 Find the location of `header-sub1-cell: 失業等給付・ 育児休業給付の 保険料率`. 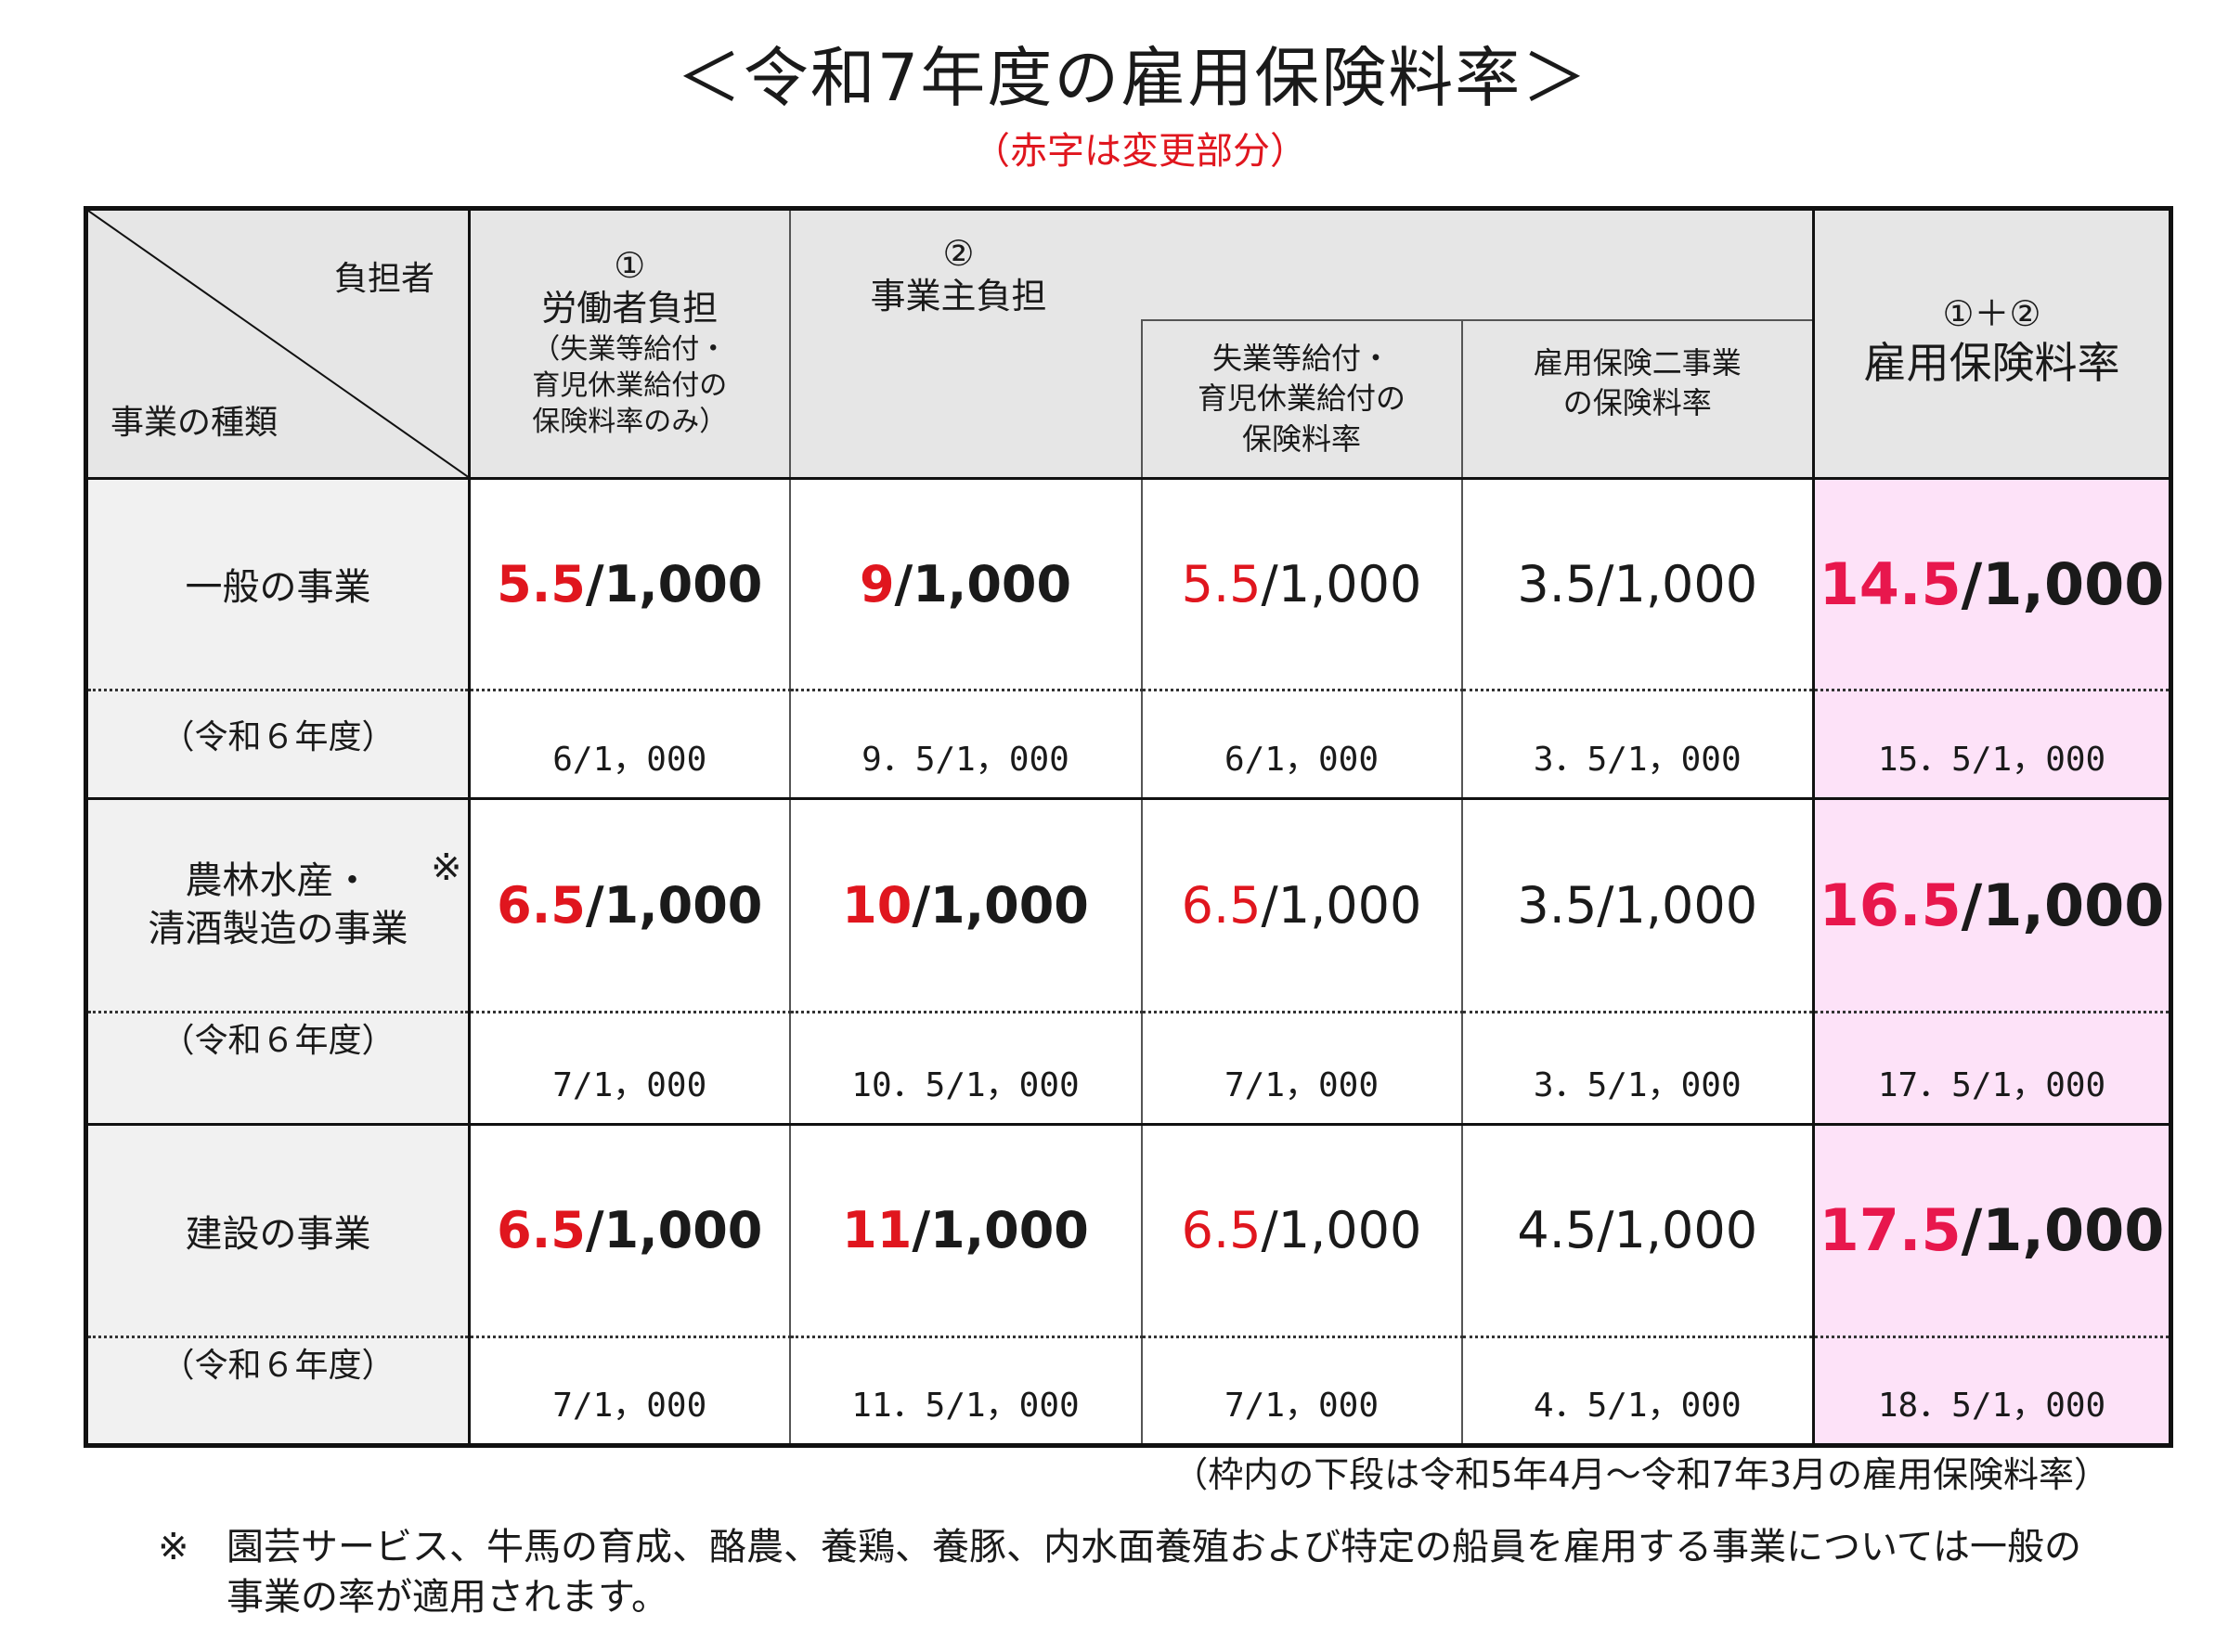

header-sub1-cell: 失業等給付・ 育児休業給付の 保険料率 is located at coordinates (1301, 399).